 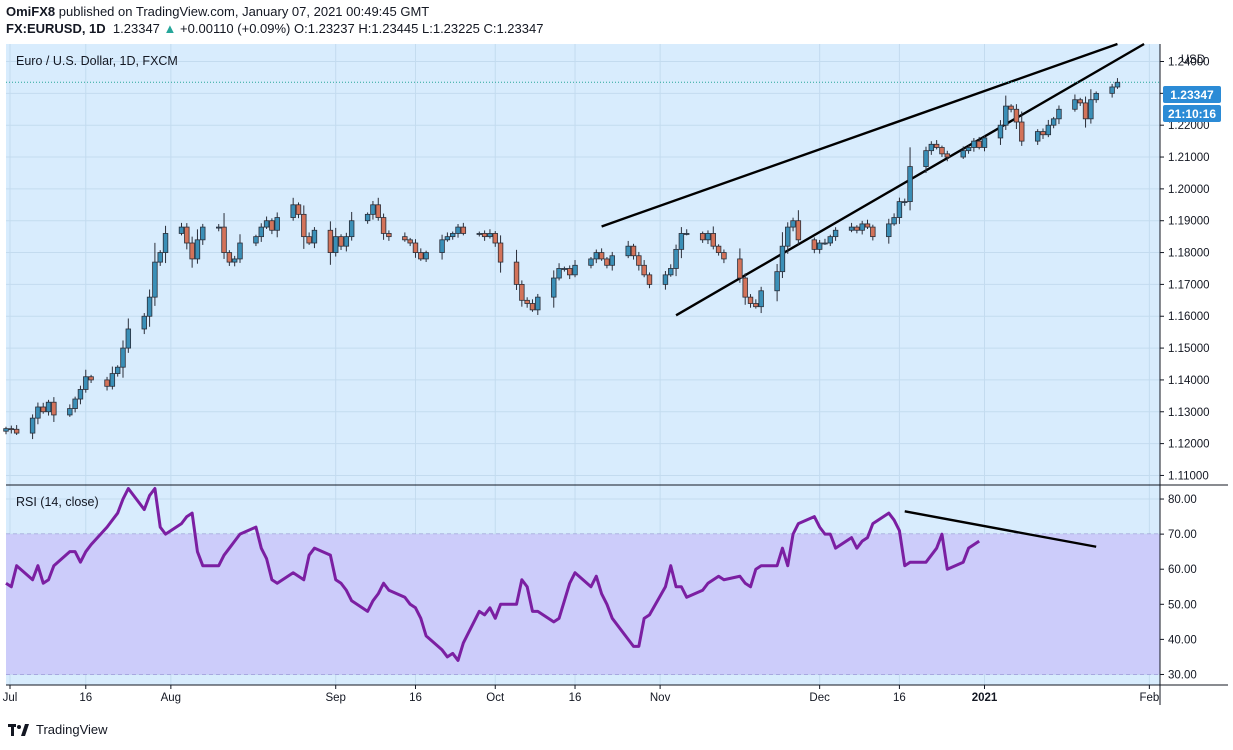 I want to click on last-price-badge: 1.23347, so click(x=1192, y=94).